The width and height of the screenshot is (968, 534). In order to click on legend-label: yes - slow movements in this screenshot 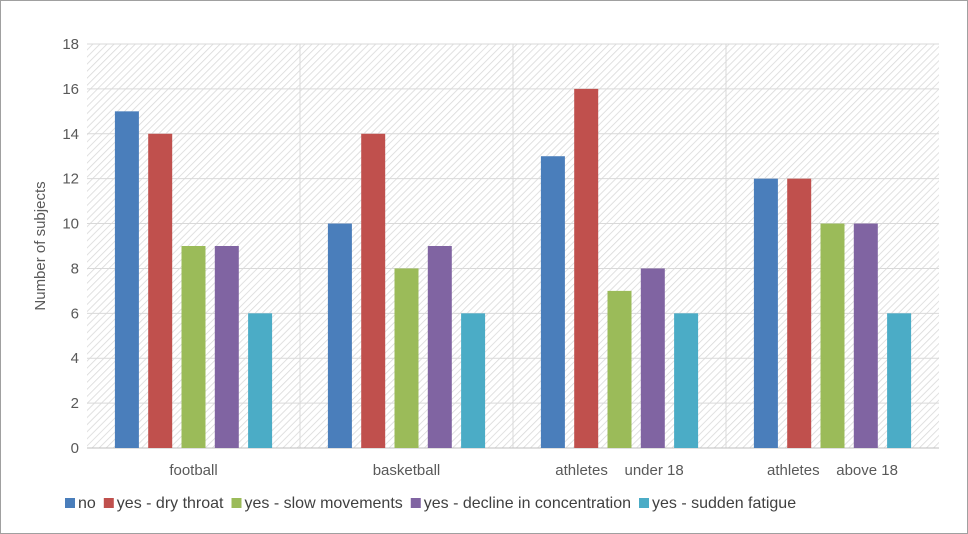, I will do `click(324, 503)`.